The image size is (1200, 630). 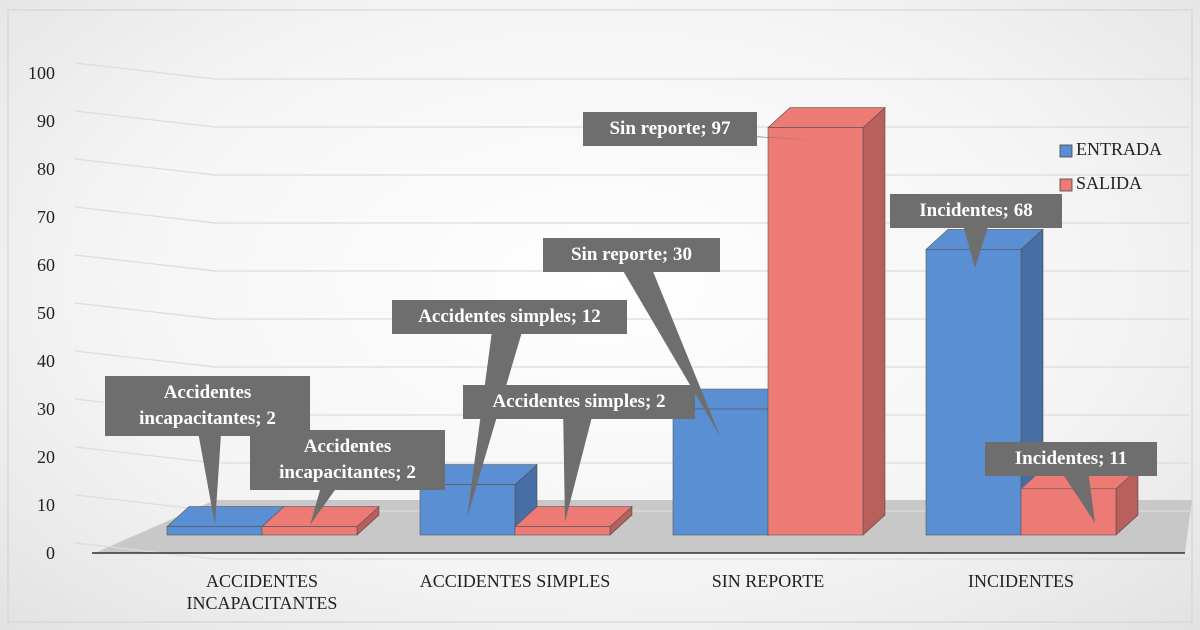 I want to click on data-label: Sin reporte; 97, so click(x=670, y=129).